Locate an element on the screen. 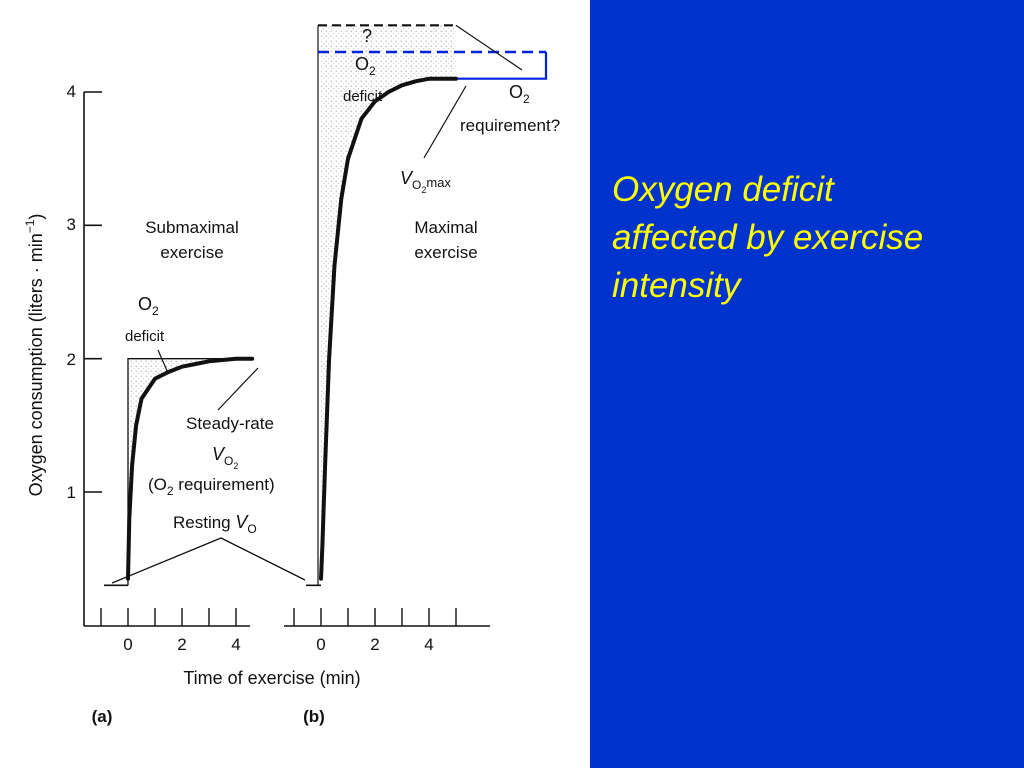 The image size is (1024, 773). panel-b-title-line2: exercise is located at coordinates (445, 252).